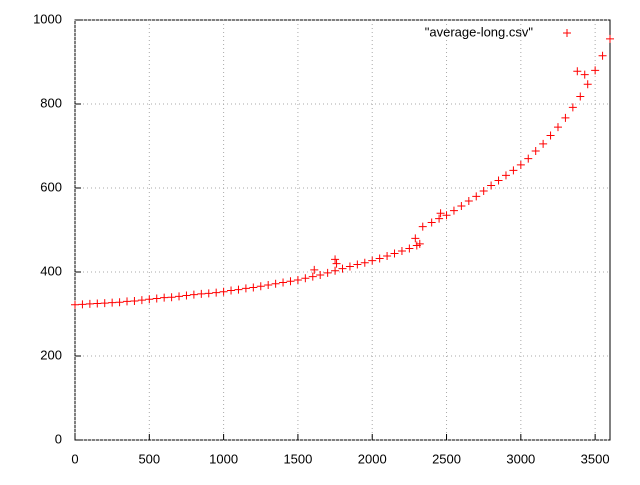 This screenshot has height=485, width=640. I want to click on x-tick-label: 1000, so click(223, 458).